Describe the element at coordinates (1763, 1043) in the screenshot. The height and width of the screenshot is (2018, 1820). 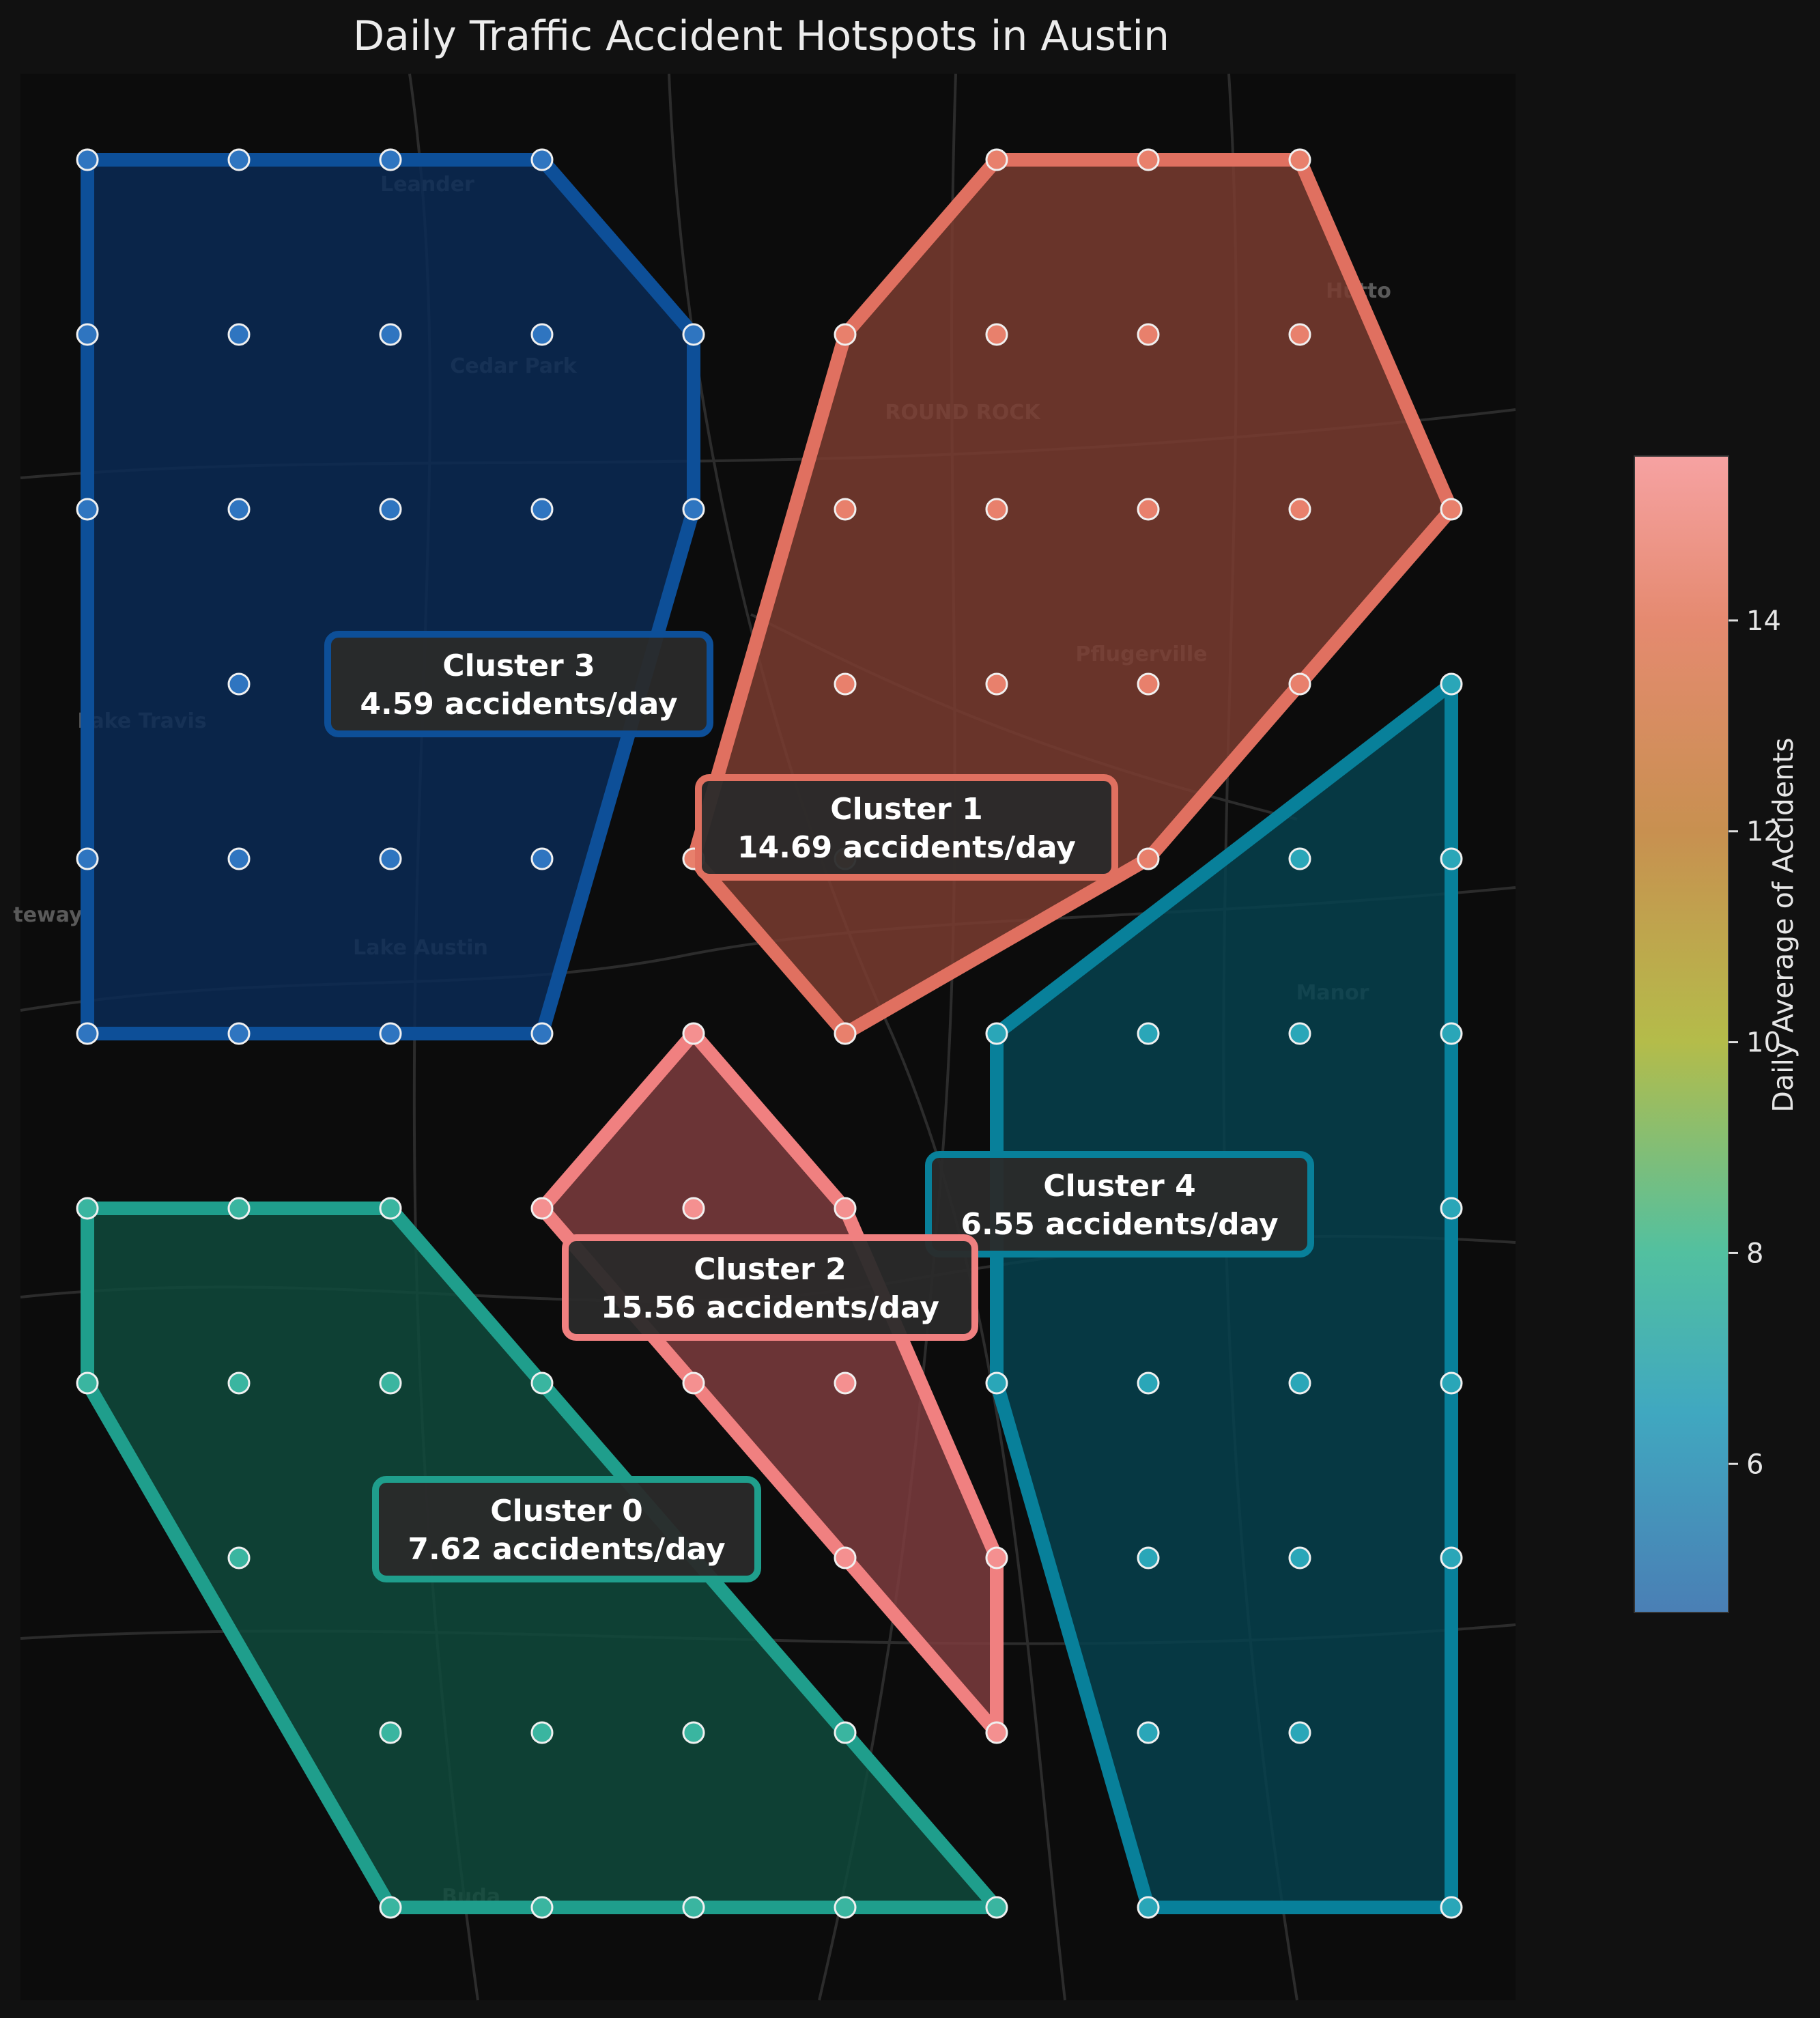
I see `colorbar-tick-label: 10` at that location.